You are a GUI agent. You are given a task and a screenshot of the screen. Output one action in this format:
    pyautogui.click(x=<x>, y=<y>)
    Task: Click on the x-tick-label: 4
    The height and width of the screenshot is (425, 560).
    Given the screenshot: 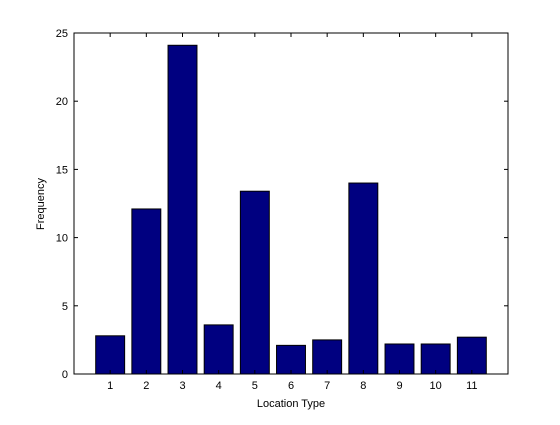 What is the action you would take?
    pyautogui.click(x=219, y=386)
    